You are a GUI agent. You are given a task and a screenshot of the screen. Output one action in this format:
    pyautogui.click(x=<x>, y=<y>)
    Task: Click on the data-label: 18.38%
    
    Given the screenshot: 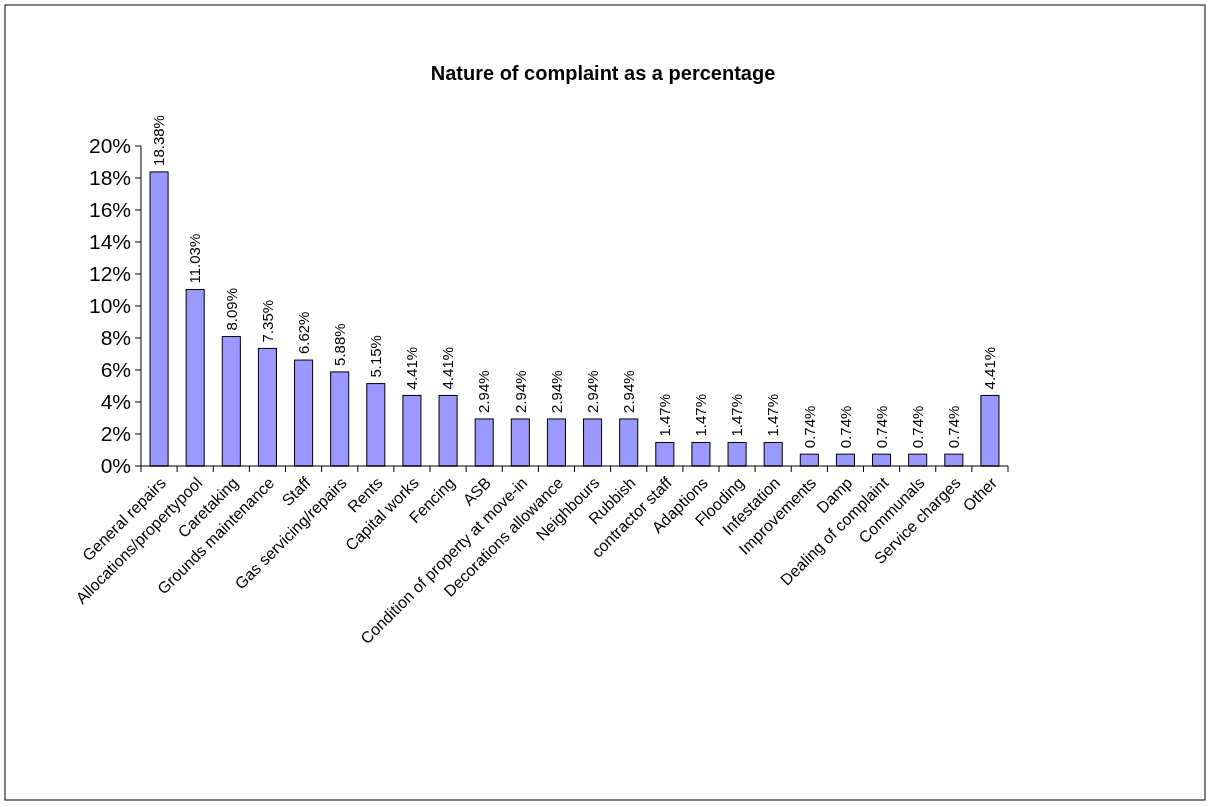 What is the action you would take?
    pyautogui.click(x=159, y=140)
    